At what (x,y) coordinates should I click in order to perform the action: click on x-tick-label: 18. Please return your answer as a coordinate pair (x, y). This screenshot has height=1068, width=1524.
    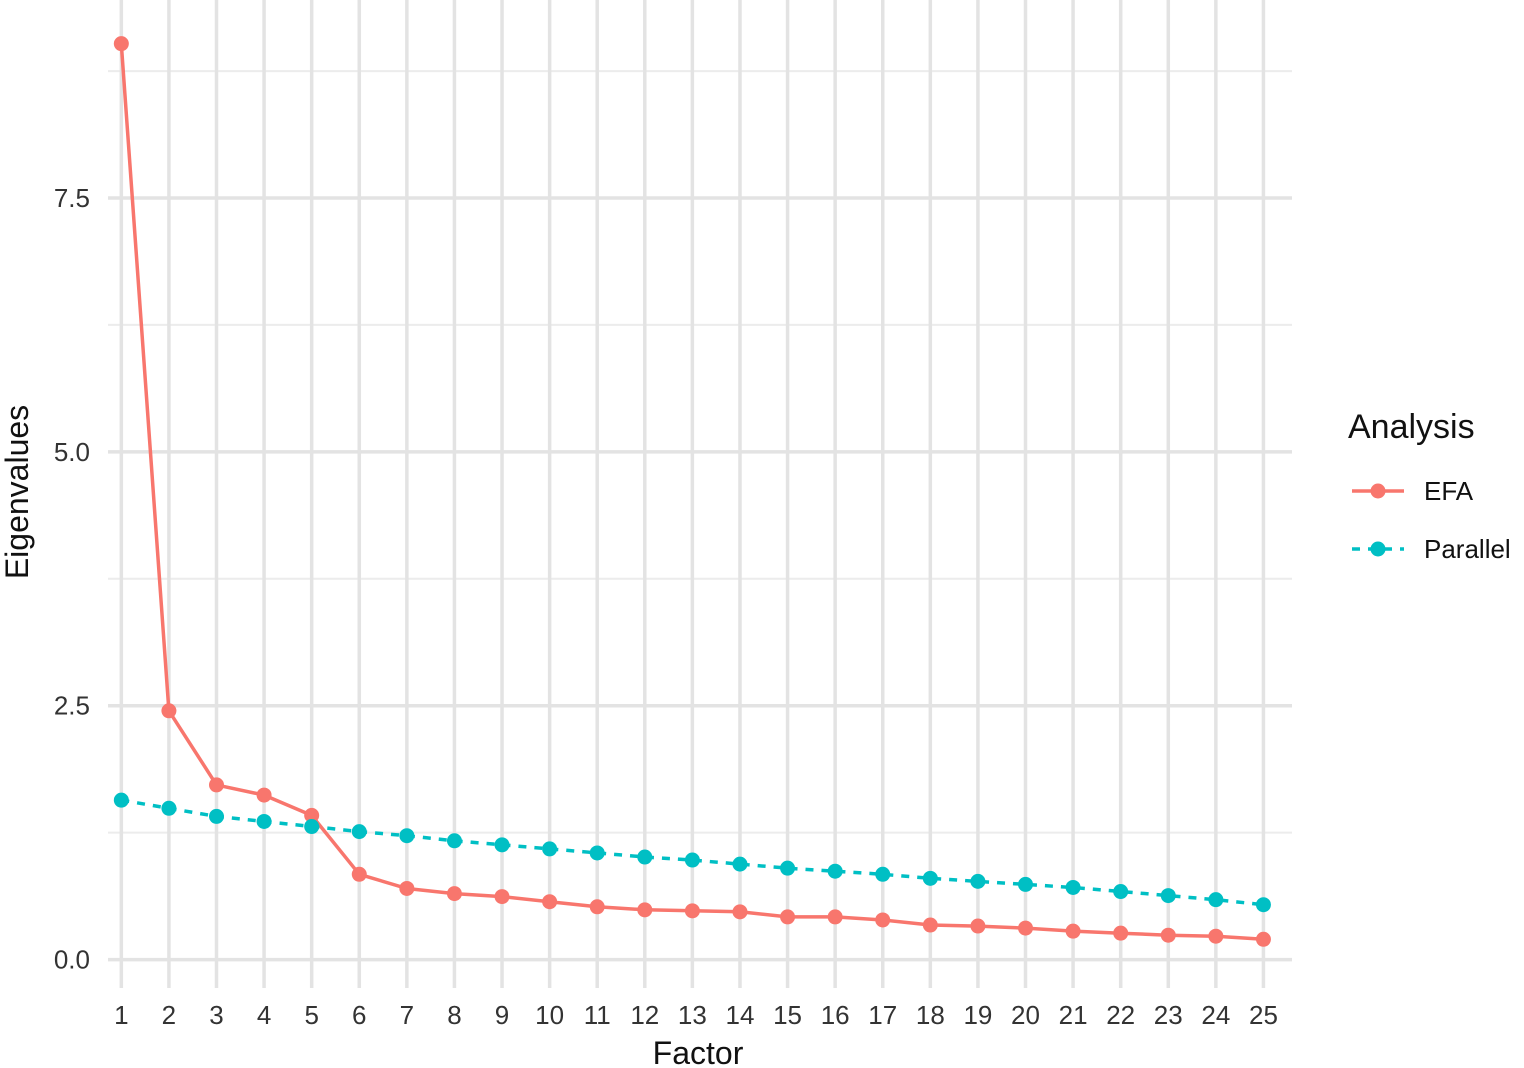
    Looking at the image, I should click on (930, 1015).